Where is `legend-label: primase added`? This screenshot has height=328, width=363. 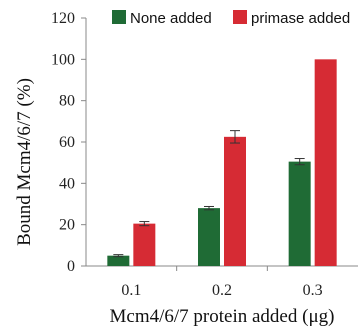
legend-label: primase added is located at coordinates (300, 18).